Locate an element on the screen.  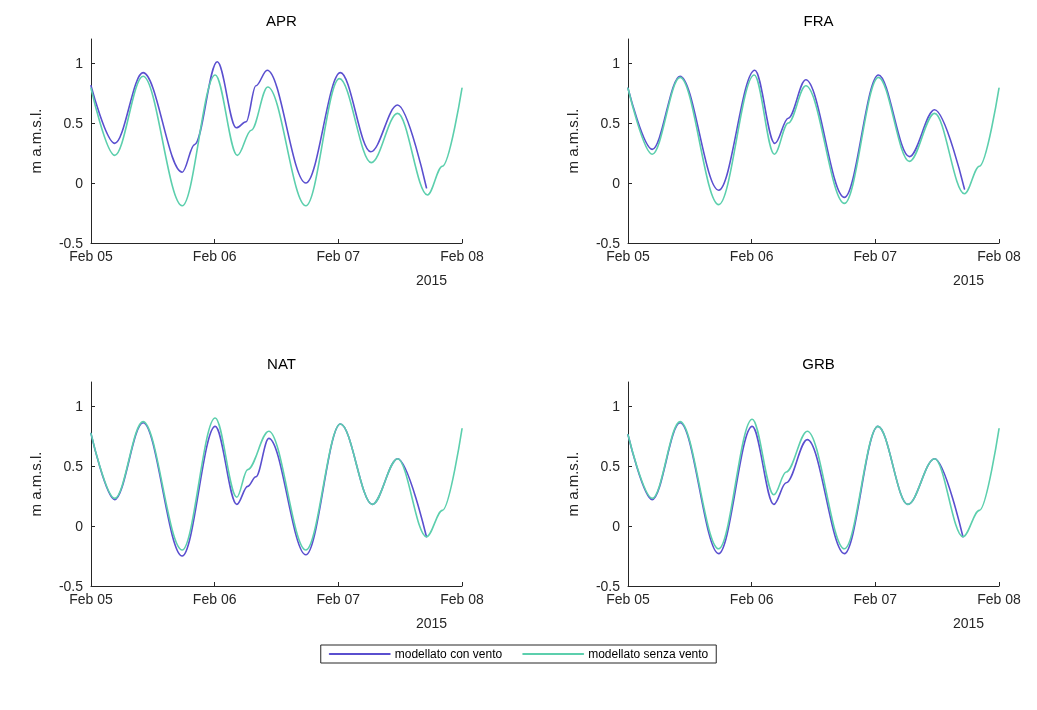
legend-label: modellato con vento is located at coordinates (448, 654).